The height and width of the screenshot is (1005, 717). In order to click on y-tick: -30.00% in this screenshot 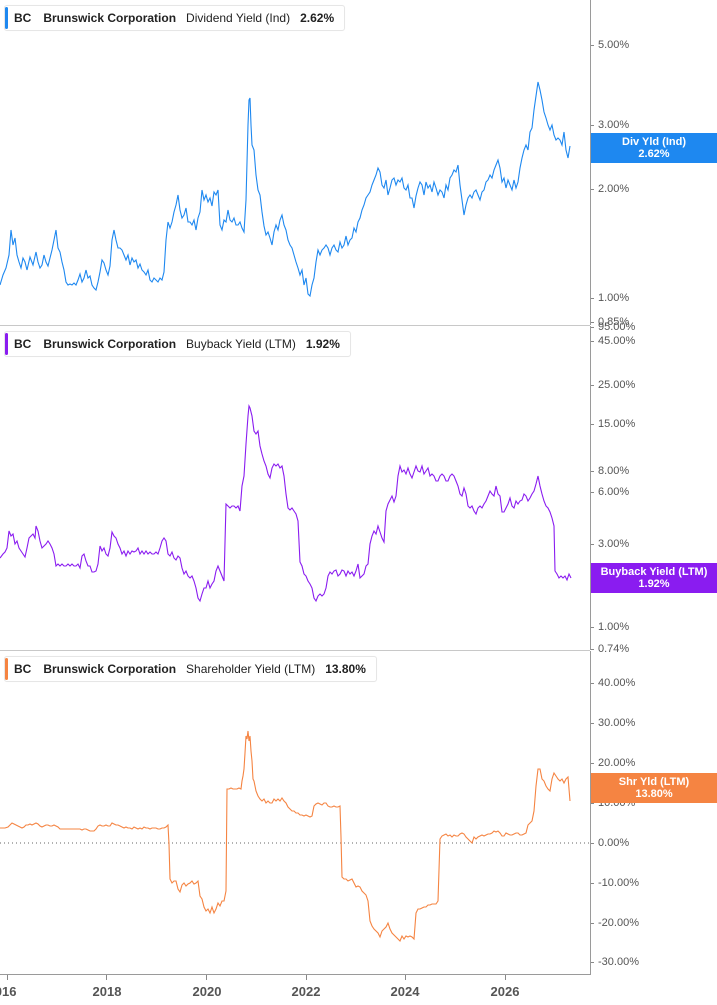, I will do `click(615, 962)`.